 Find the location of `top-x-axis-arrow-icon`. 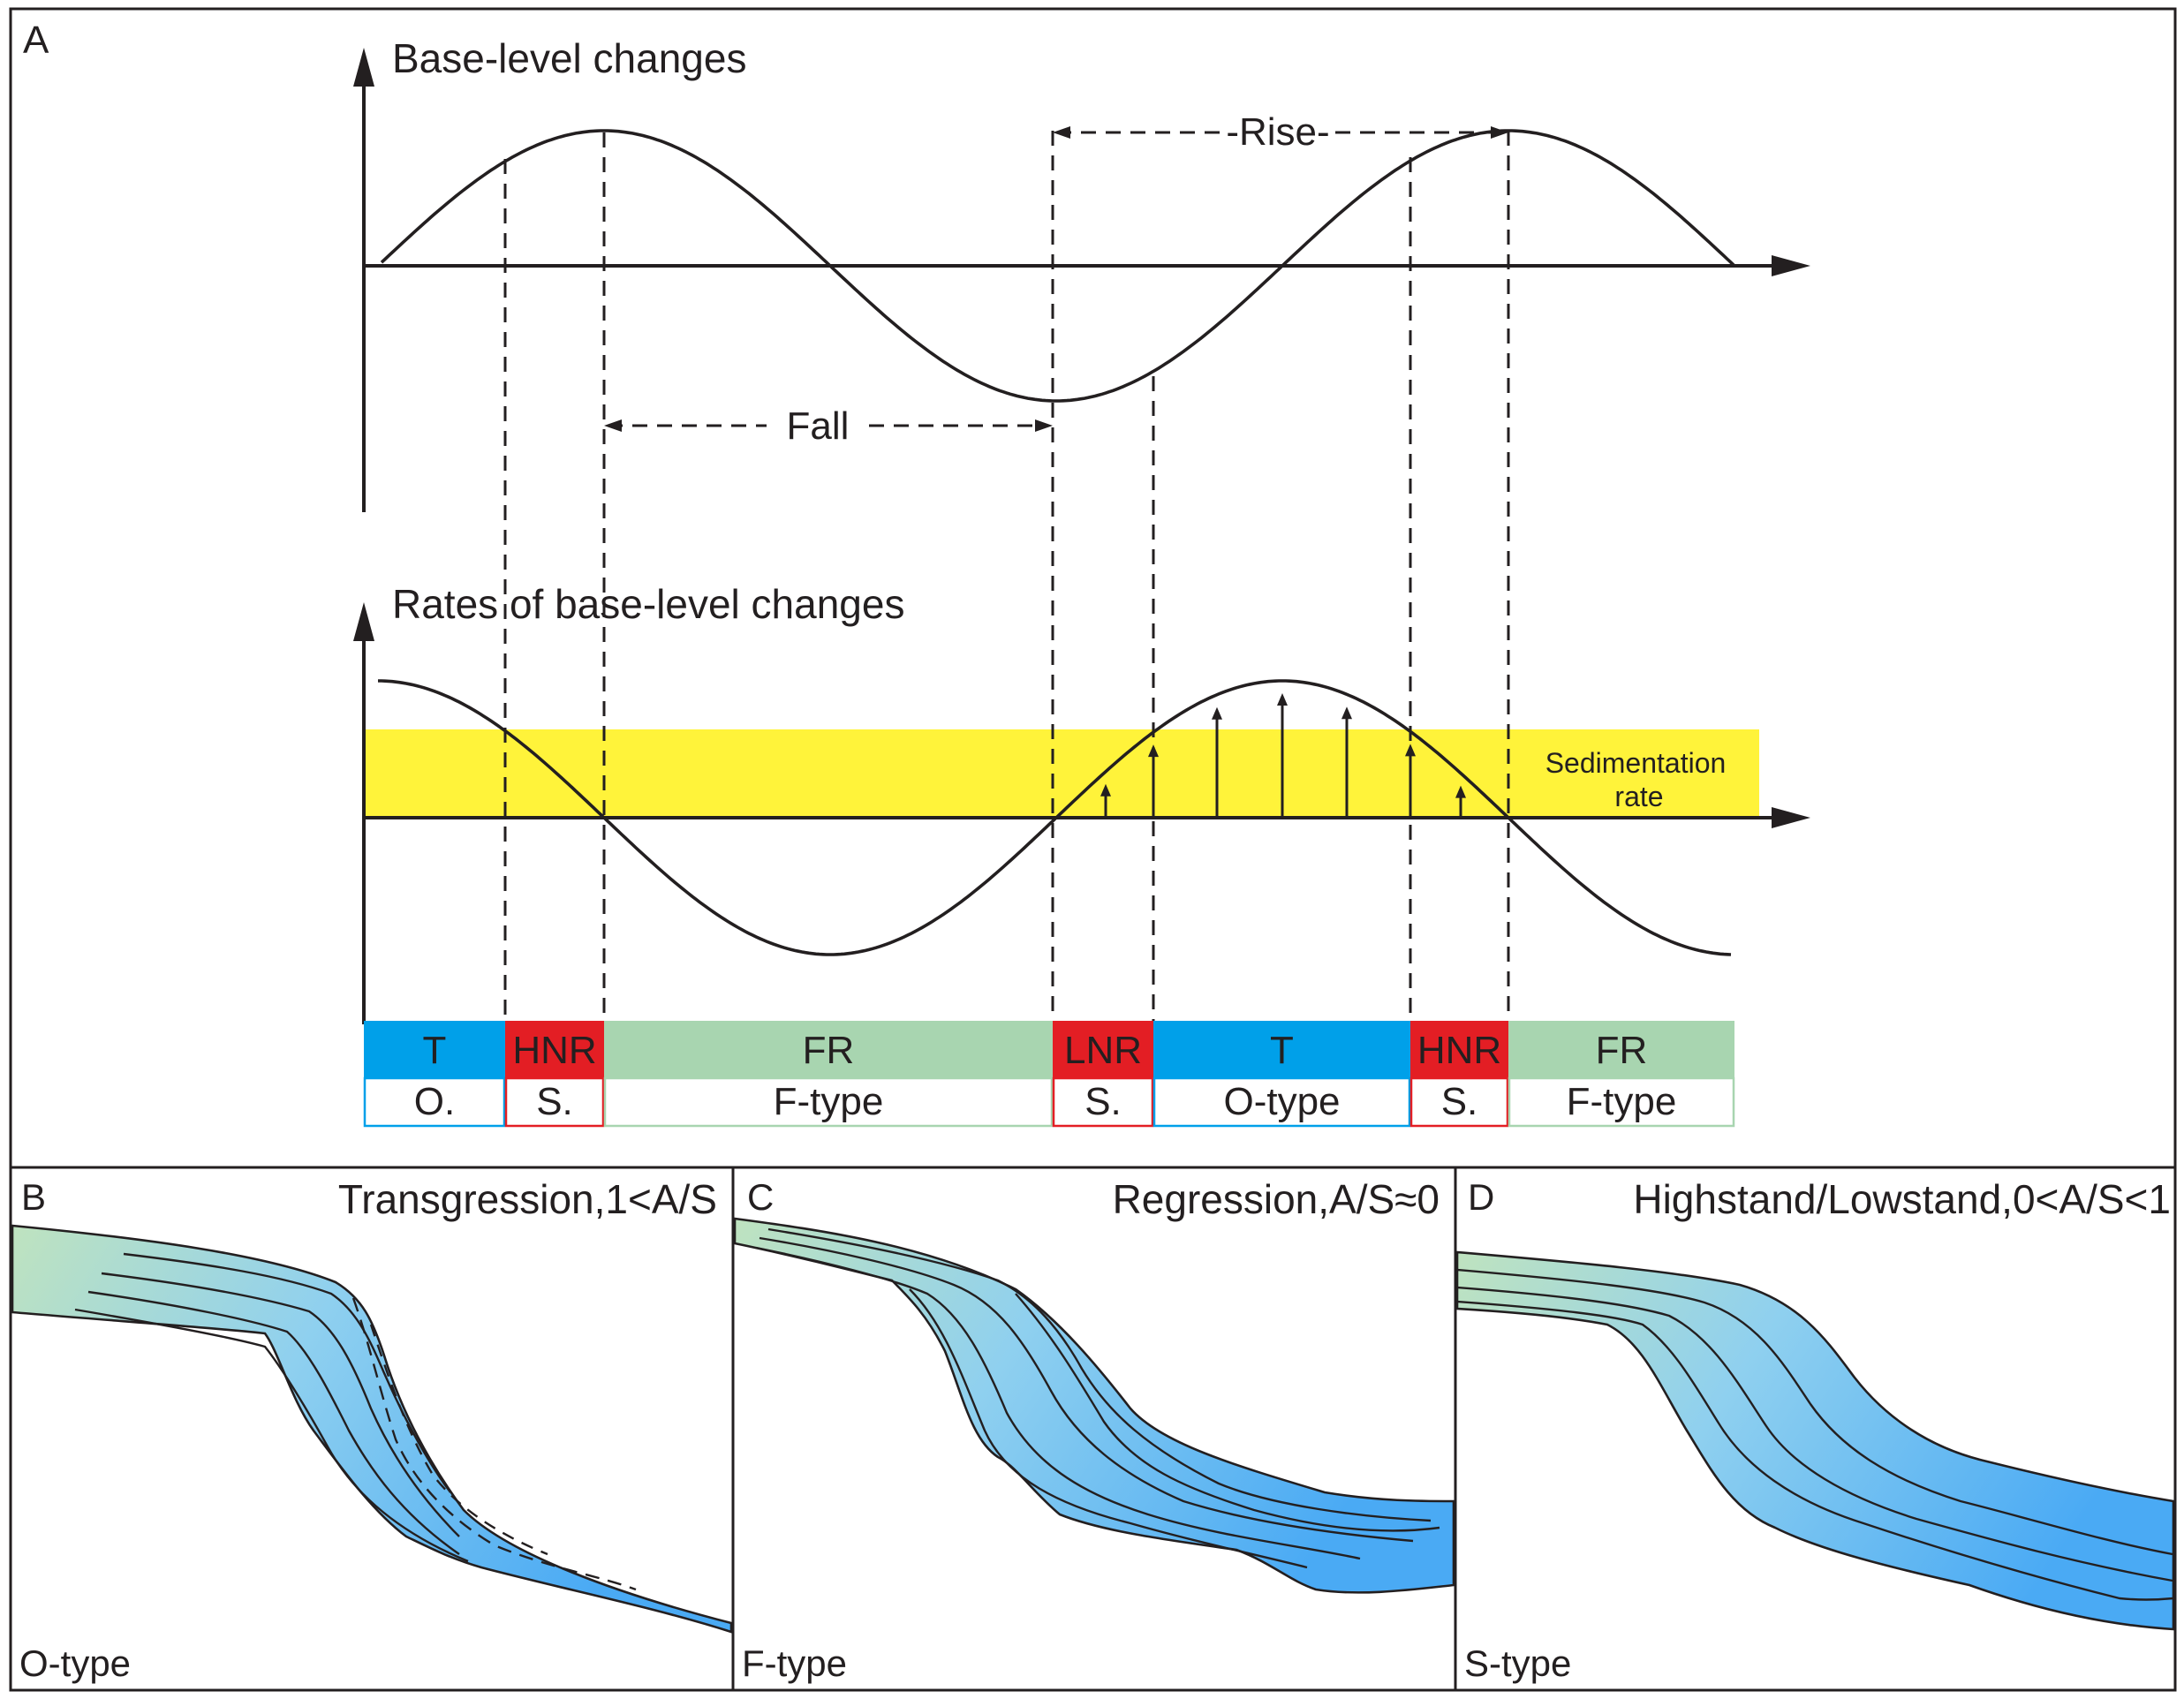

top-x-axis-arrow-icon is located at coordinates (1791, 265).